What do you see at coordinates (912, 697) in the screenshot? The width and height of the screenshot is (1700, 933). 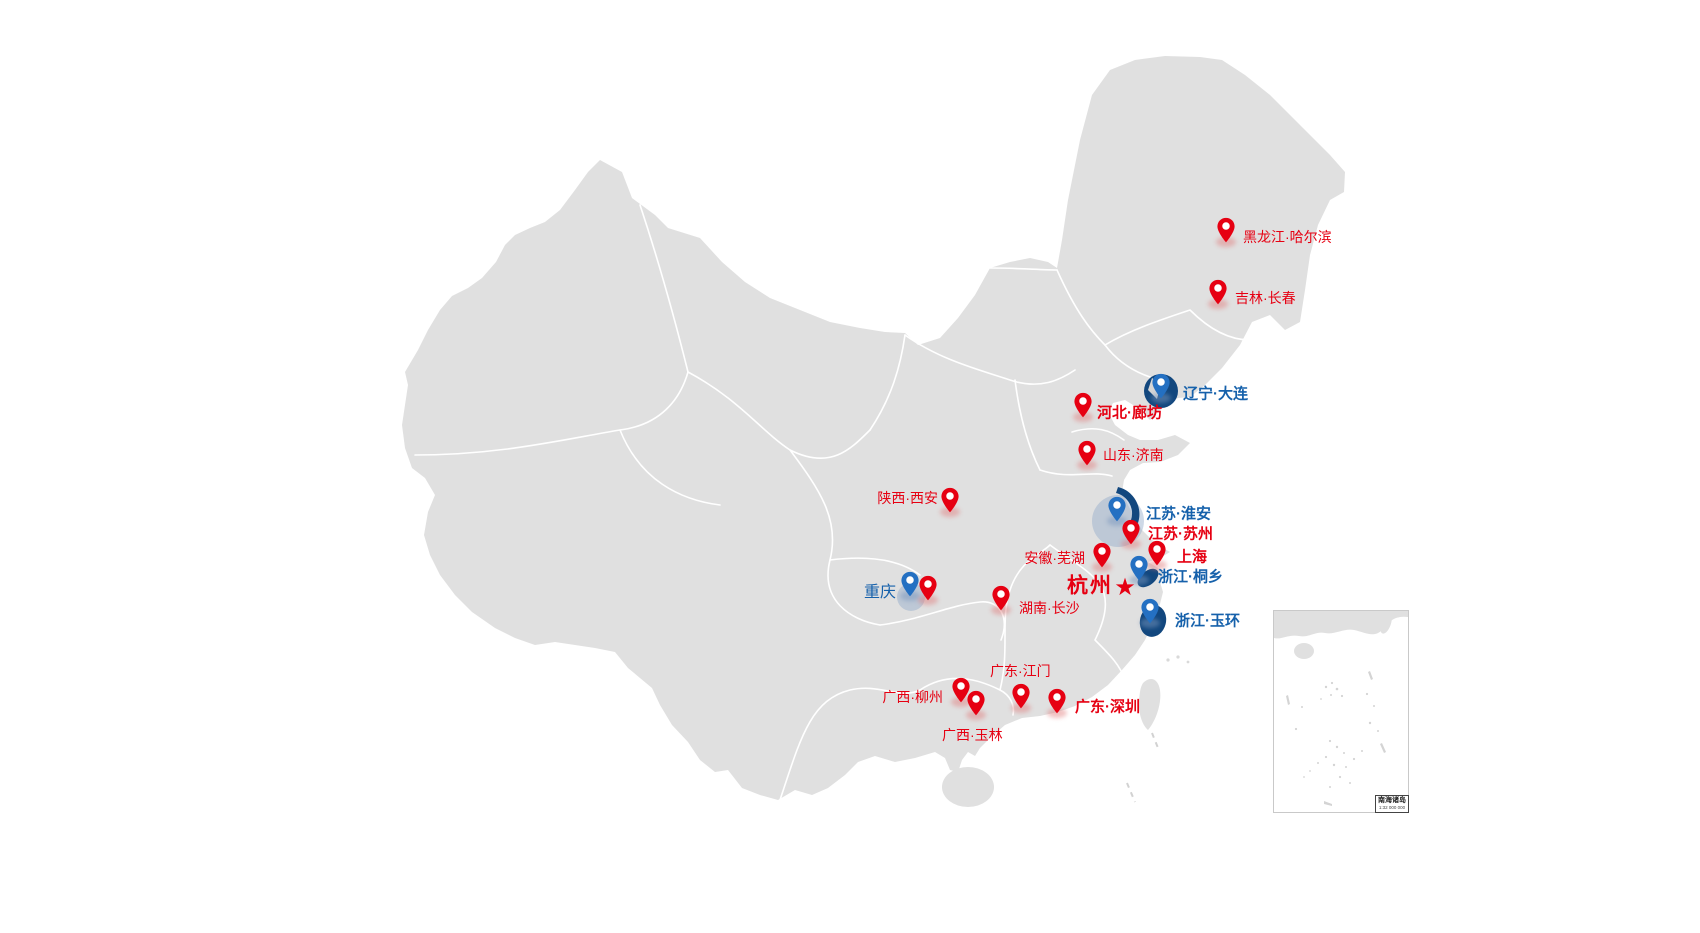 I see `marker-label-guangxi-liuzhou: 广西·柳州` at bounding box center [912, 697].